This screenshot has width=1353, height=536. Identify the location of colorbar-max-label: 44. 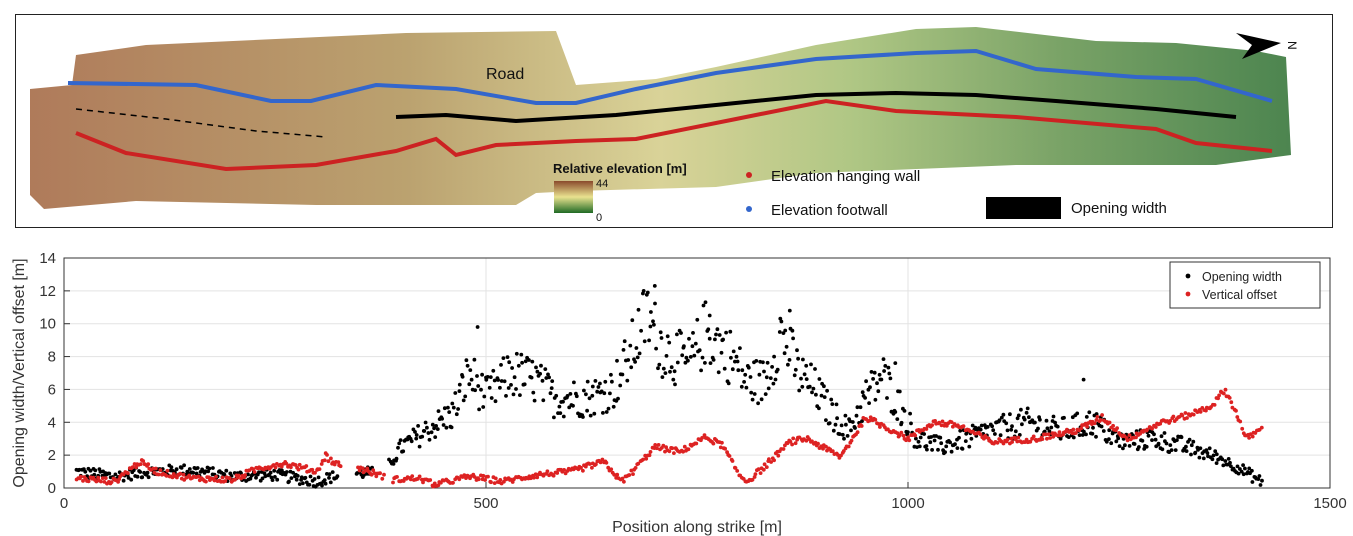
(602, 184).